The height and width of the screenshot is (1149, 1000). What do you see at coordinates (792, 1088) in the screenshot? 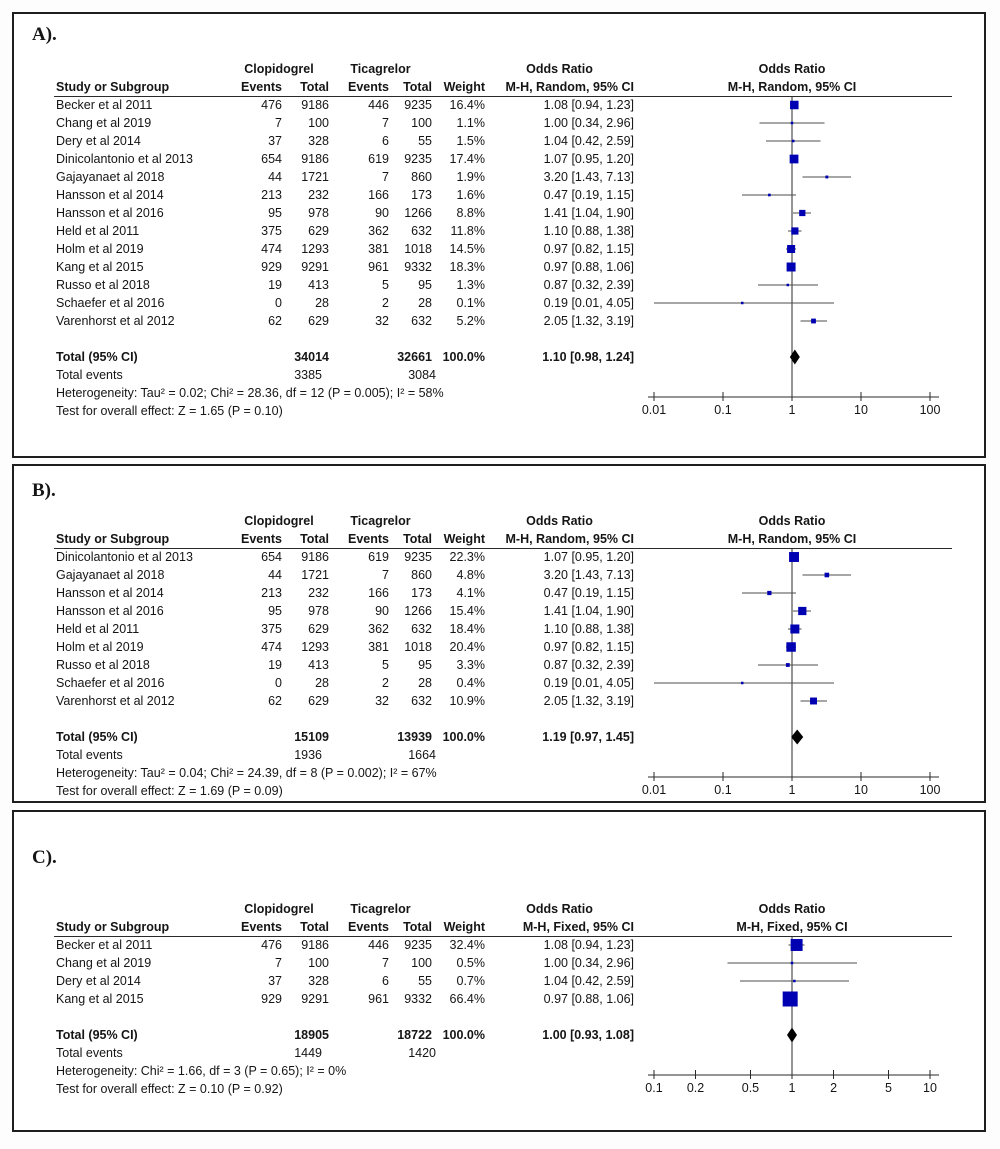
I see `axis-tick-label: 1` at bounding box center [792, 1088].